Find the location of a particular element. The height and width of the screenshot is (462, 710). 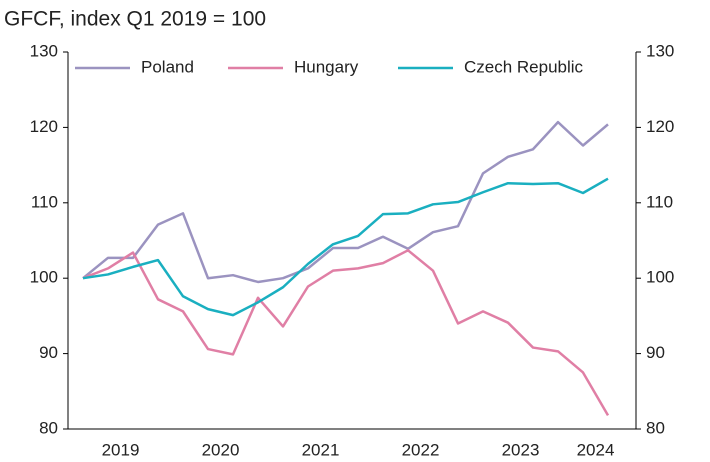

y2-tick-label: 80 is located at coordinates (655, 427).